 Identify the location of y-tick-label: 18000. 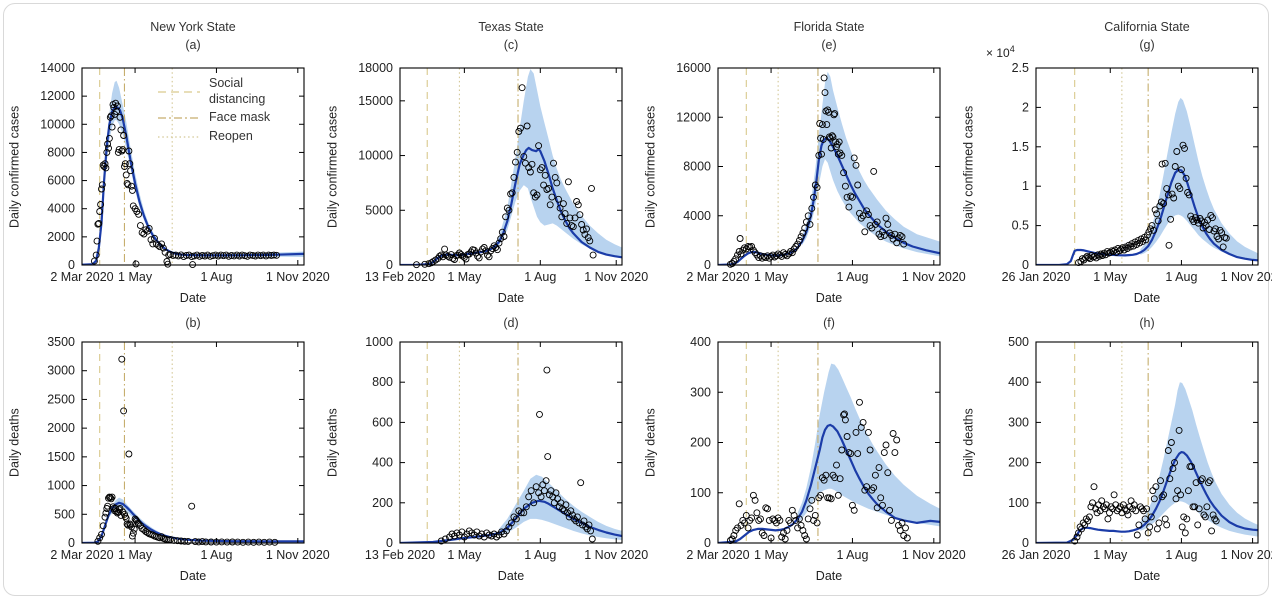
(375, 68).